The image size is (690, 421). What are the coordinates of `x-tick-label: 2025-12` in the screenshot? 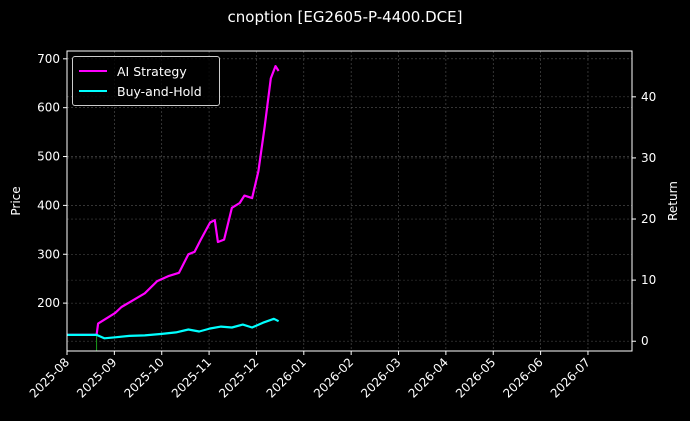 It's located at (238, 377).